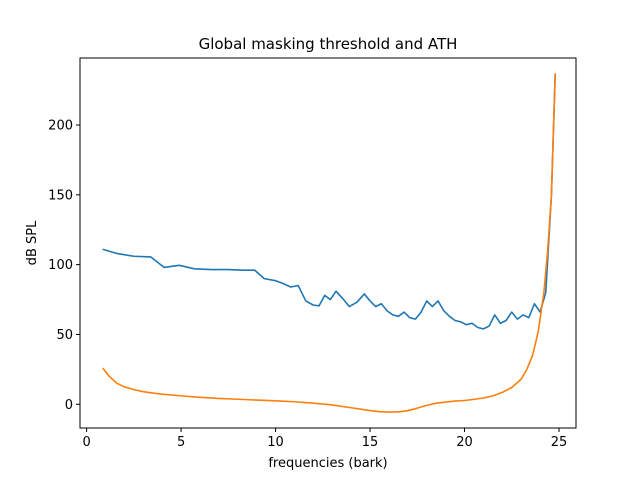 The width and height of the screenshot is (640, 480). What do you see at coordinates (370, 442) in the screenshot?
I see `x-tick-label: 15` at bounding box center [370, 442].